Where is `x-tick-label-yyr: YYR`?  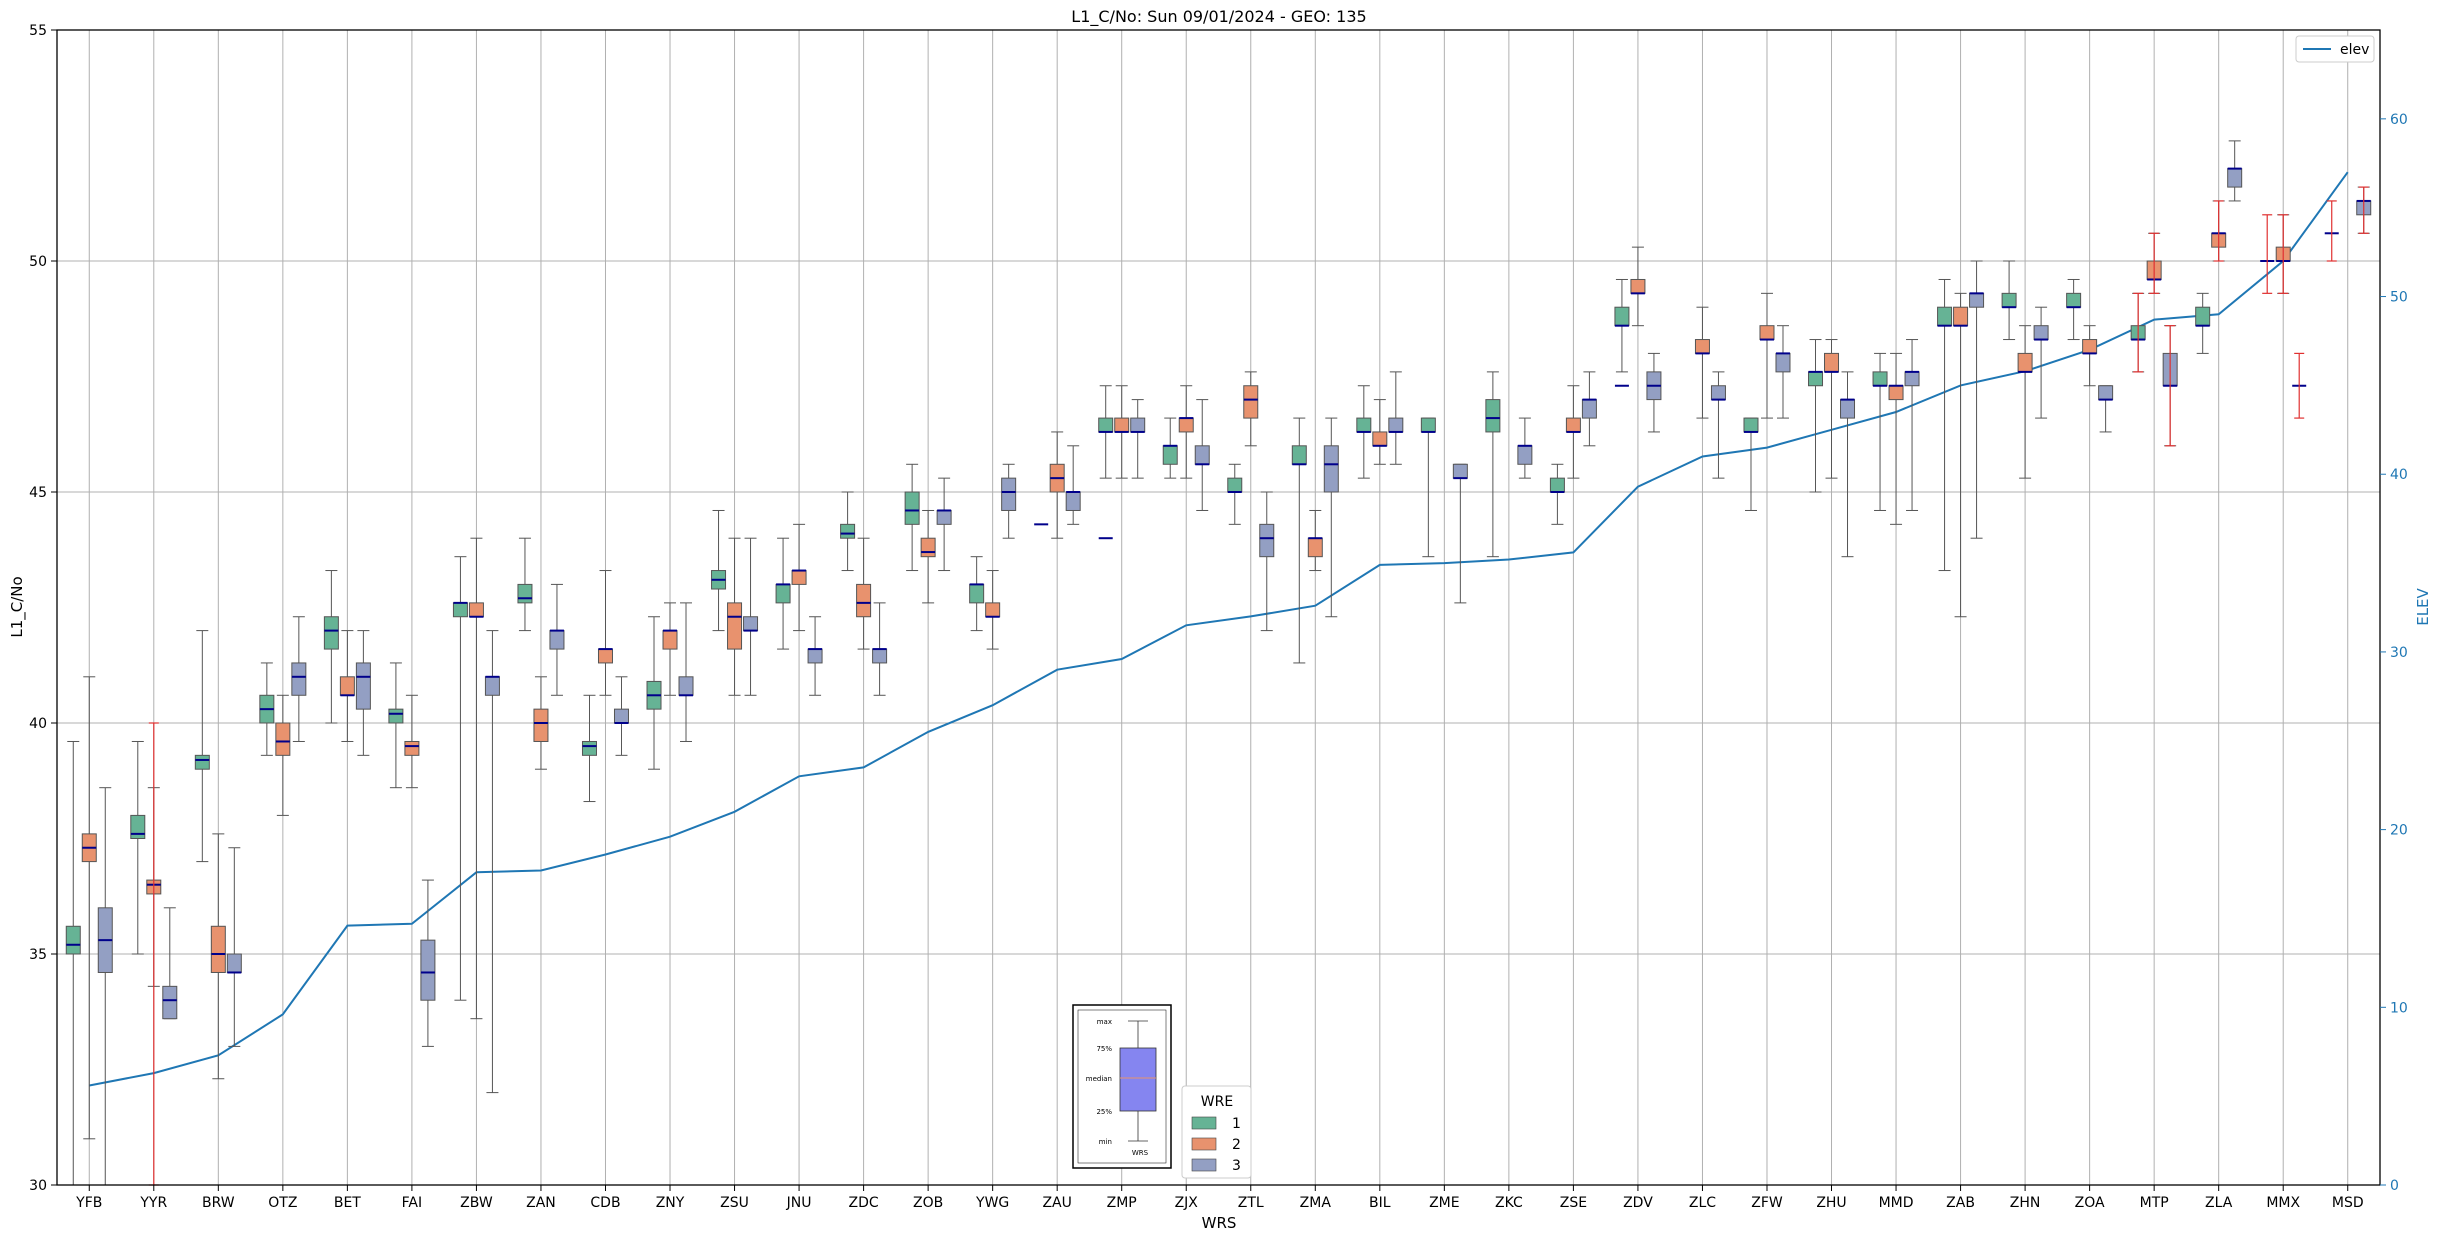 x-tick-label-yyr: YYR is located at coordinates (153, 1203).